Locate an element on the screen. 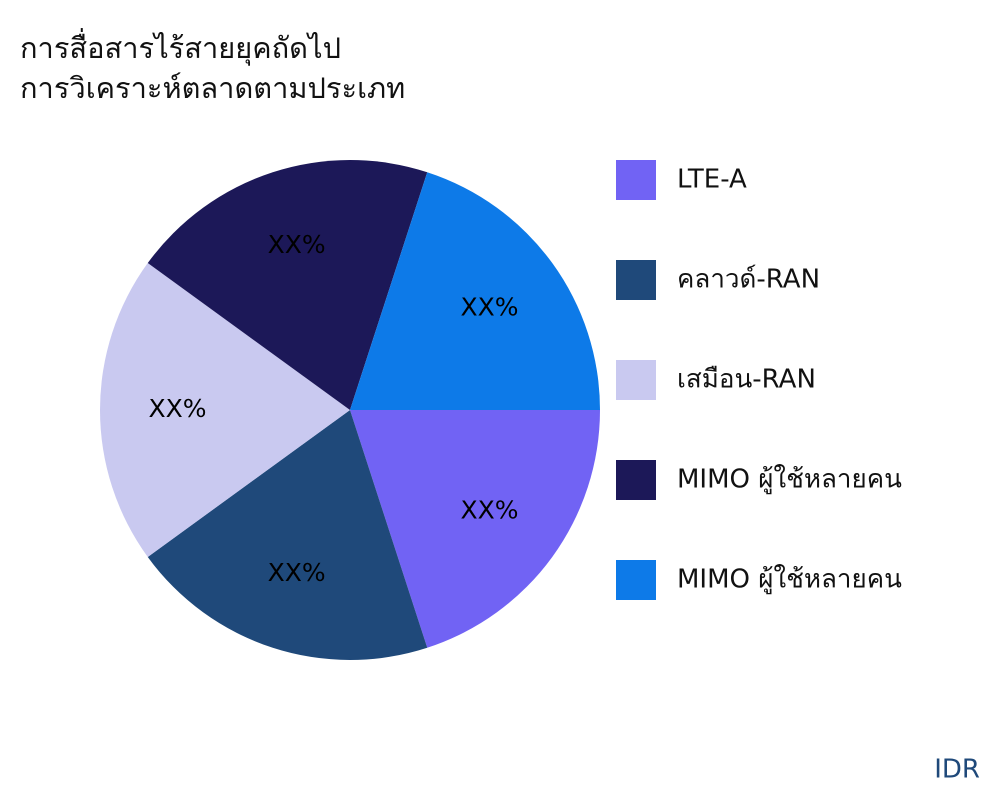 The image size is (1000, 800). legend-label: คลาวด์-RAN is located at coordinates (748, 280).